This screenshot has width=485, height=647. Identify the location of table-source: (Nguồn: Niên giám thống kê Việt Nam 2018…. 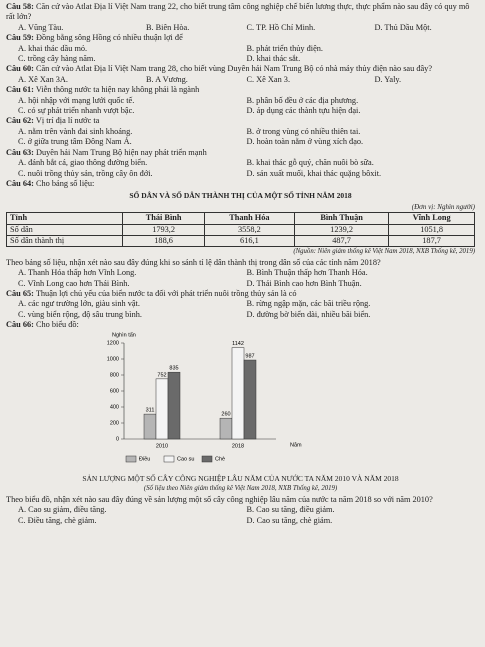
(384, 252).